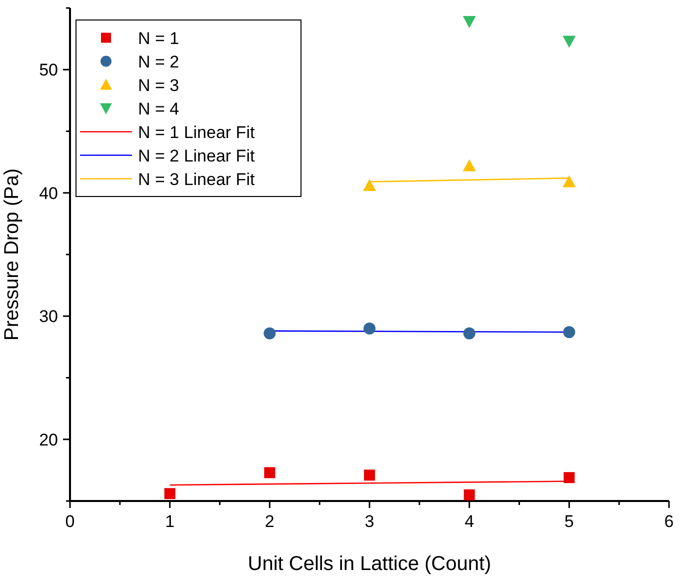 Image resolution: width=691 pixels, height=580 pixels. I want to click on x-axis-title: Unit Cells in Lattice (Count), so click(370, 564).